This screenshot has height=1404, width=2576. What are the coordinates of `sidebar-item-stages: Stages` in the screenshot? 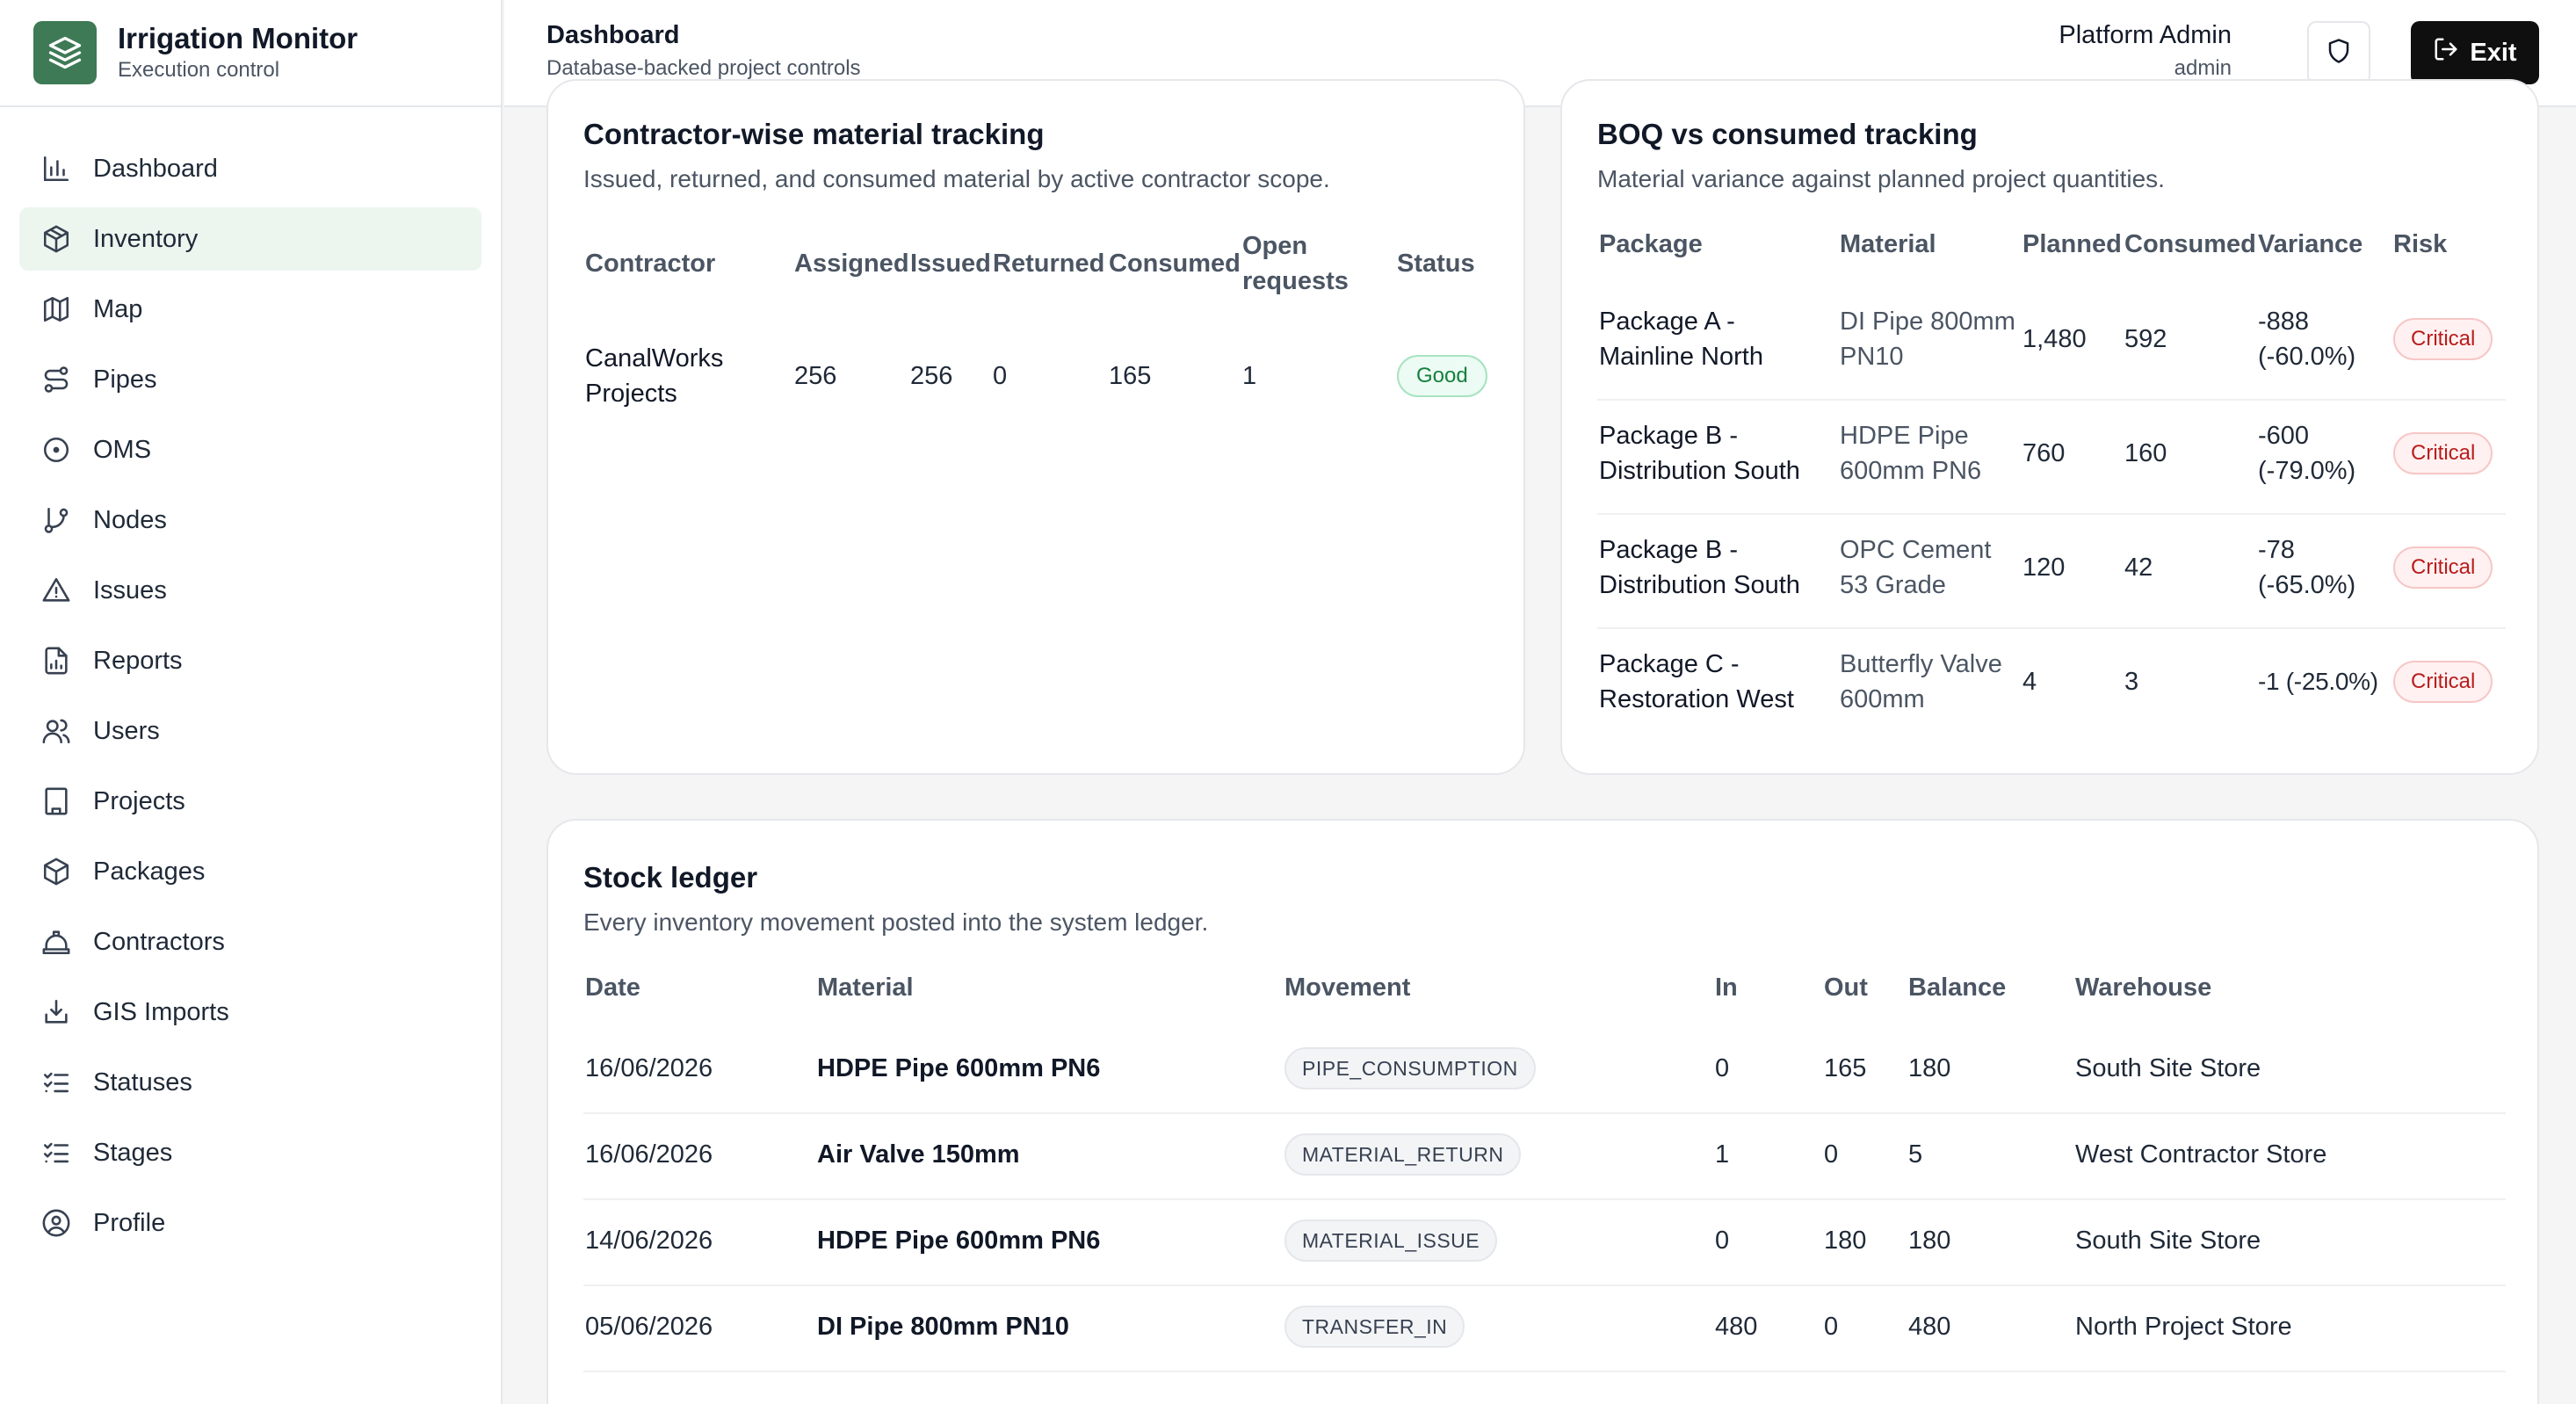 It's located at (250, 1152).